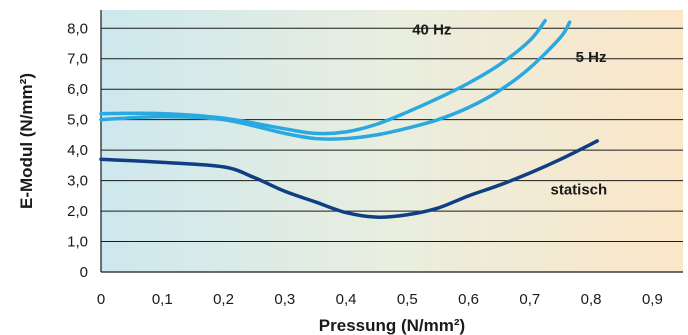 The image size is (688, 335). Describe the element at coordinates (529, 299) in the screenshot. I see `x-tick-label: 0,7` at that location.